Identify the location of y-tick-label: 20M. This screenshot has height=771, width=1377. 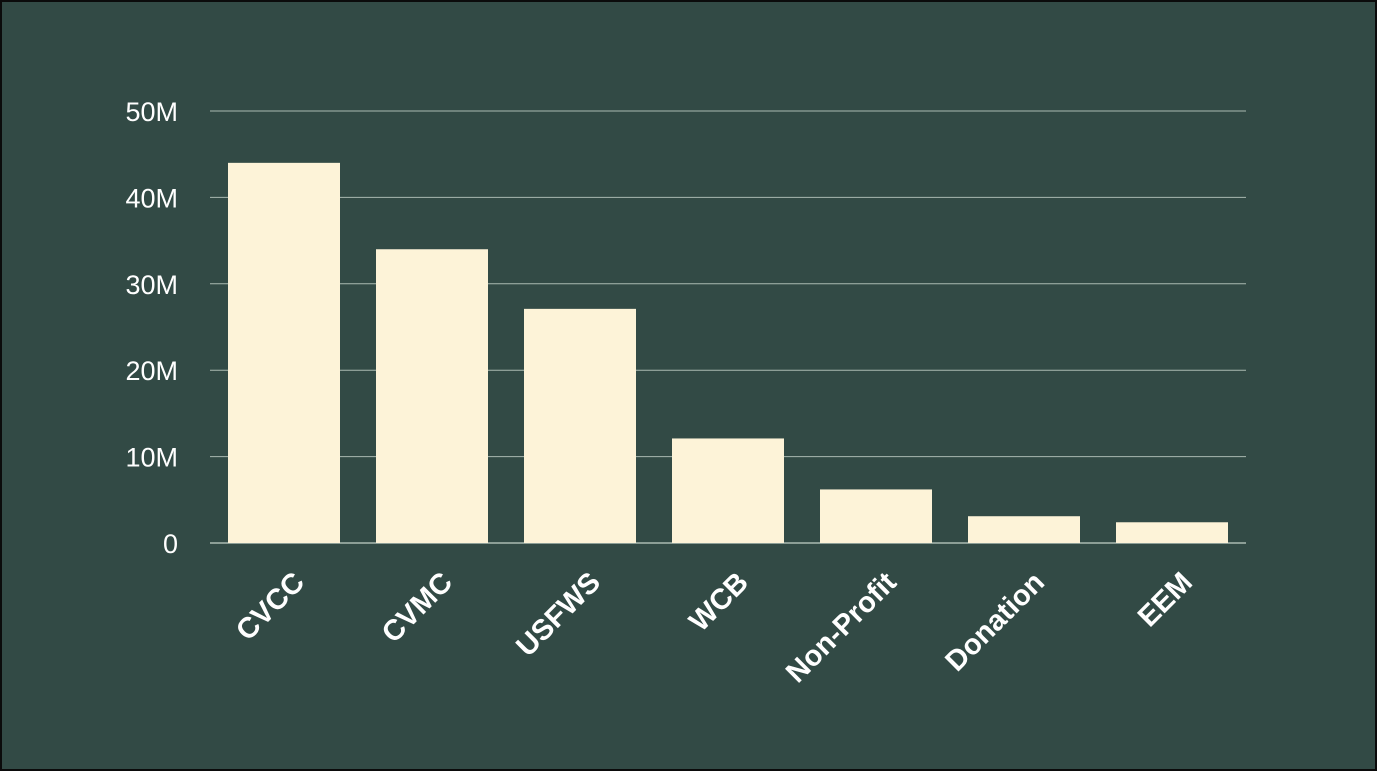
(151, 371).